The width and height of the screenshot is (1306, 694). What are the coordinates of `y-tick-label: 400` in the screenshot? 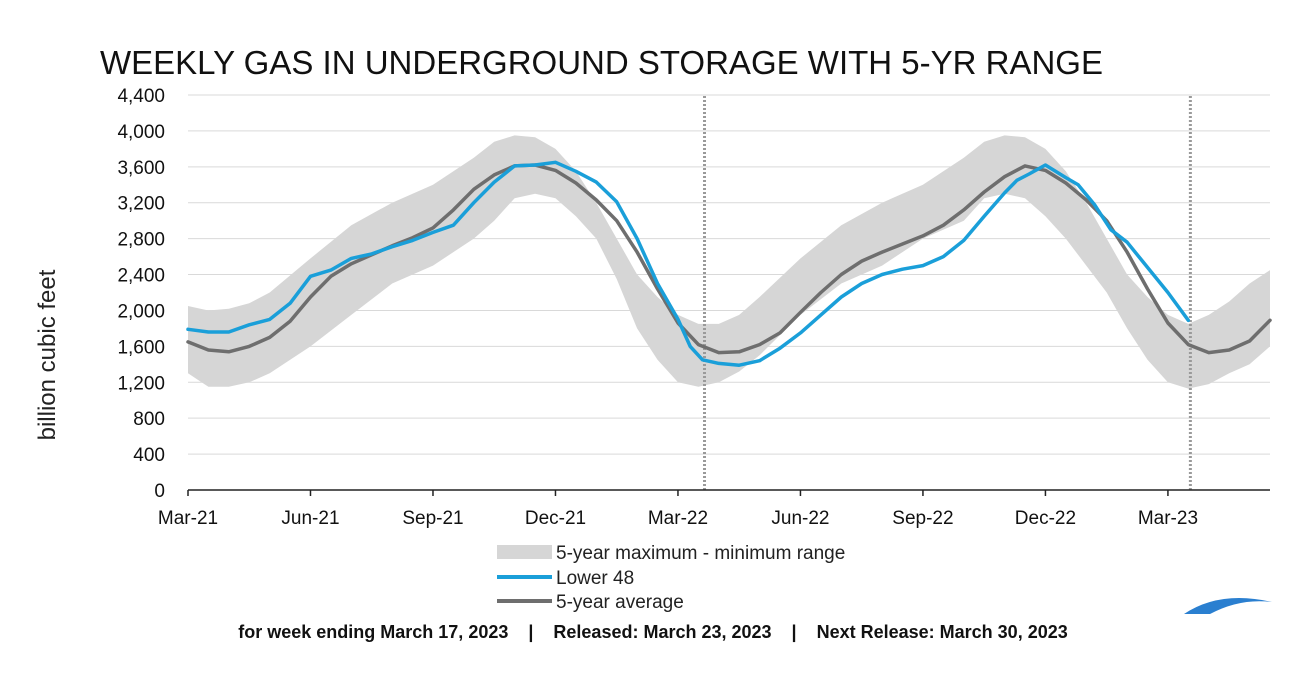 It's located at (149, 455).